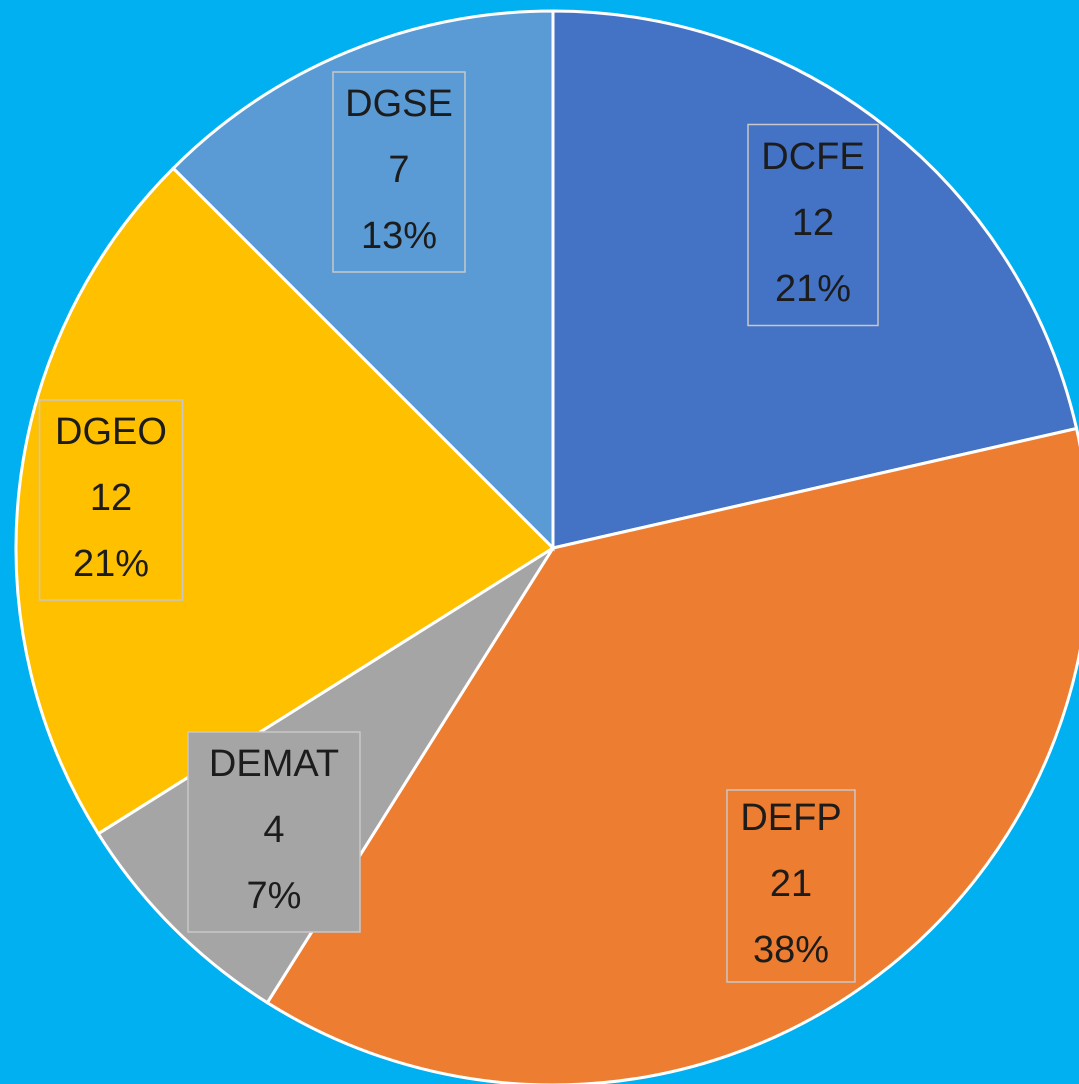  I want to click on data-label: DEMAT 4 7%, so click(274, 832).